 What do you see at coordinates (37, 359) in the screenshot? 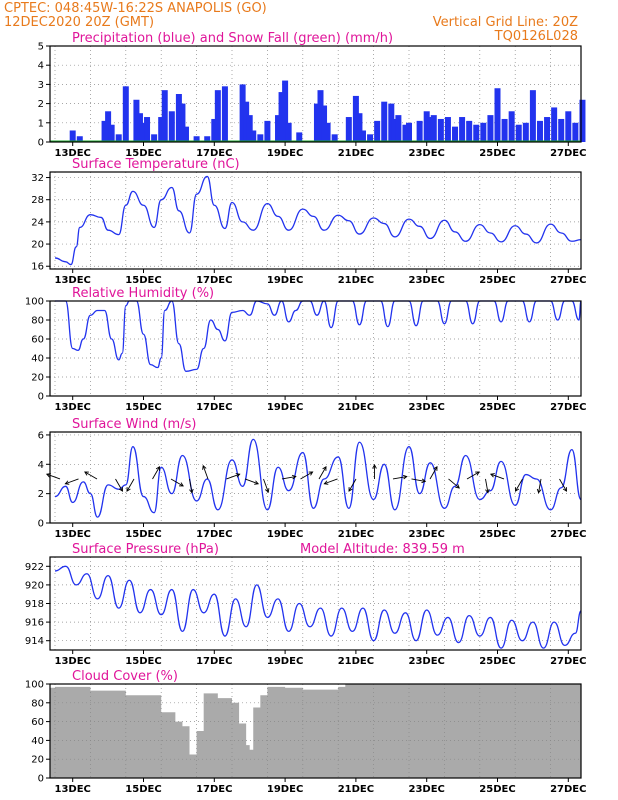
I see `y-tick-label: 40` at bounding box center [37, 359].